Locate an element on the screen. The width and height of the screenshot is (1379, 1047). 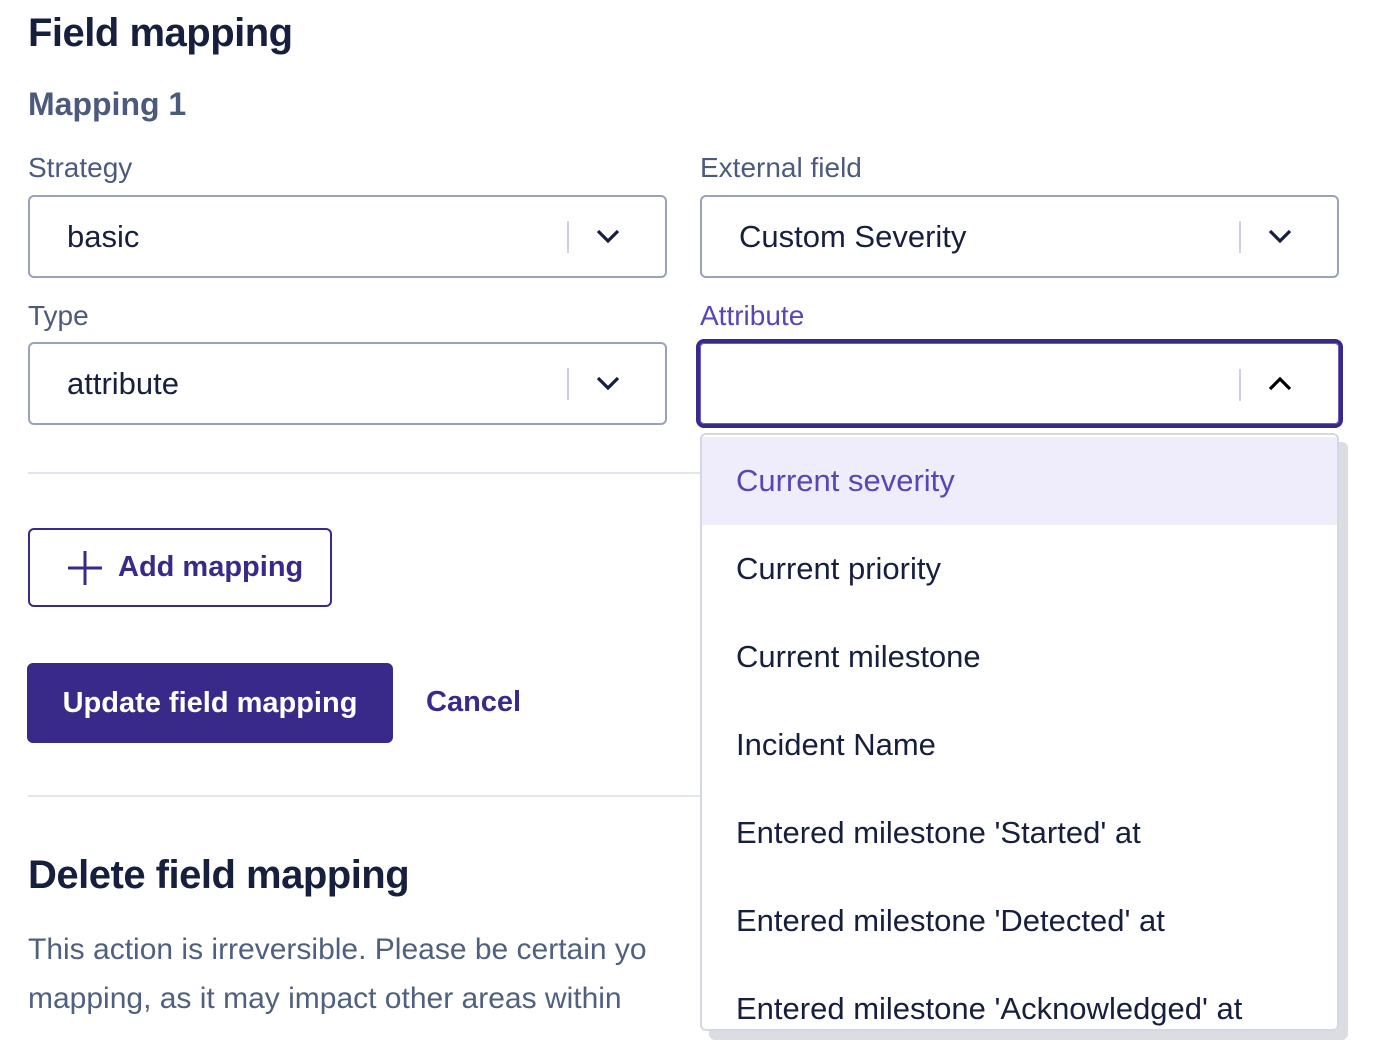
dropdown-option: Entered milestone 'Started' at is located at coordinates (938, 832).